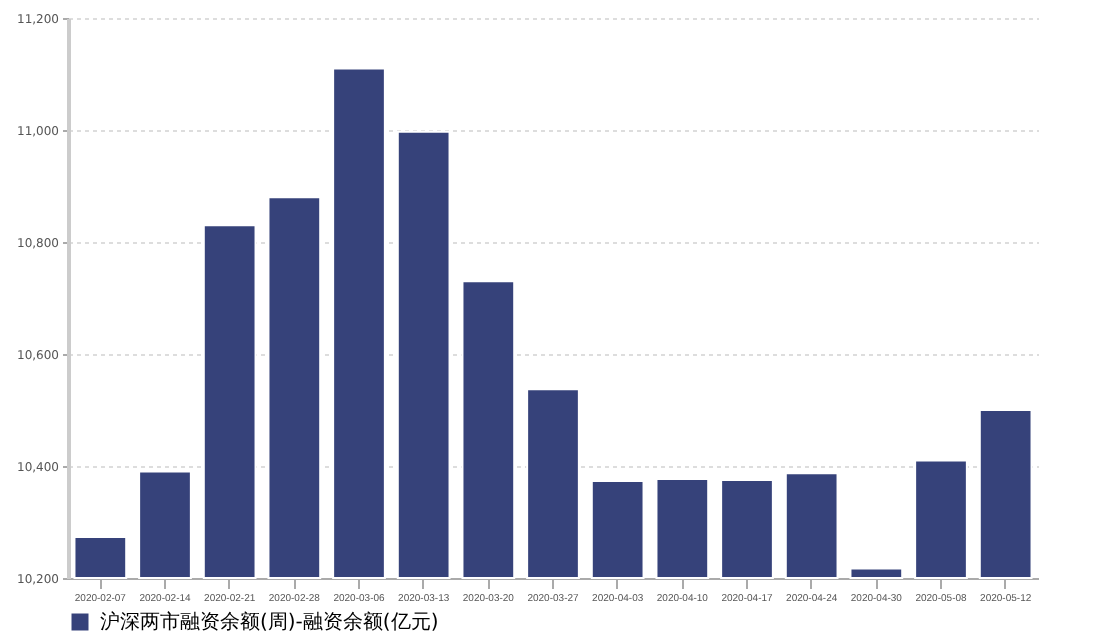  What do you see at coordinates (269, 622) in the screenshot?
I see `legend-label: 沪深两市融资余额(周)-融资余额(亿元)` at bounding box center [269, 622].